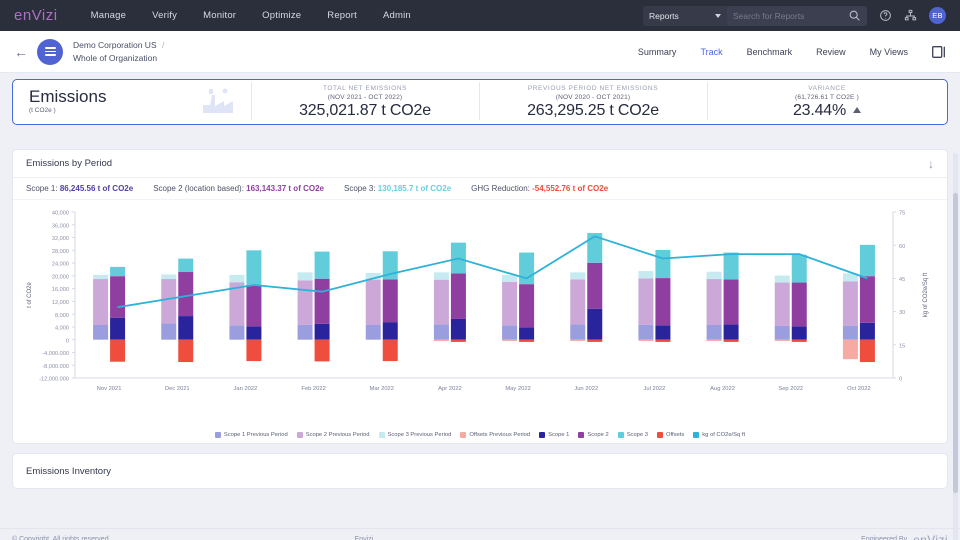 This screenshot has width=960, height=540. Describe the element at coordinates (517, 389) in the screenshot. I see `svg-text: May 2022` at that location.